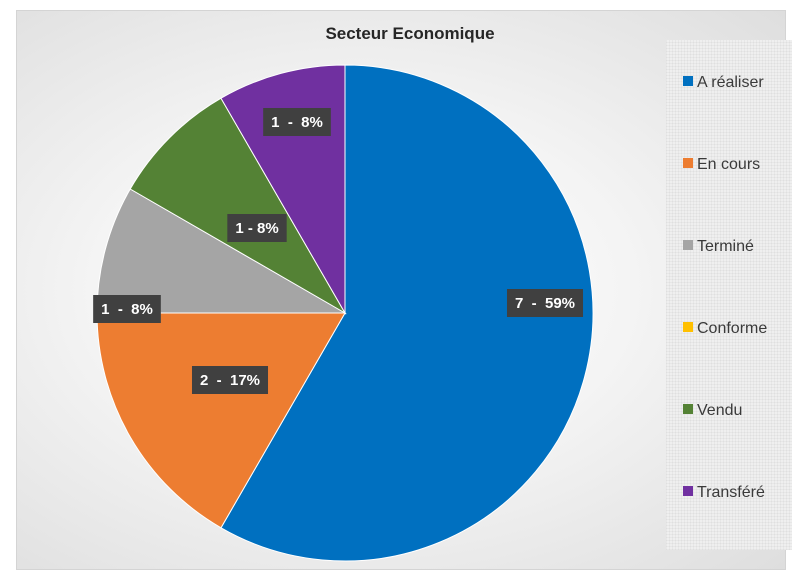 This screenshot has height=576, width=792. I want to click on legend-panel, so click(729, 295).